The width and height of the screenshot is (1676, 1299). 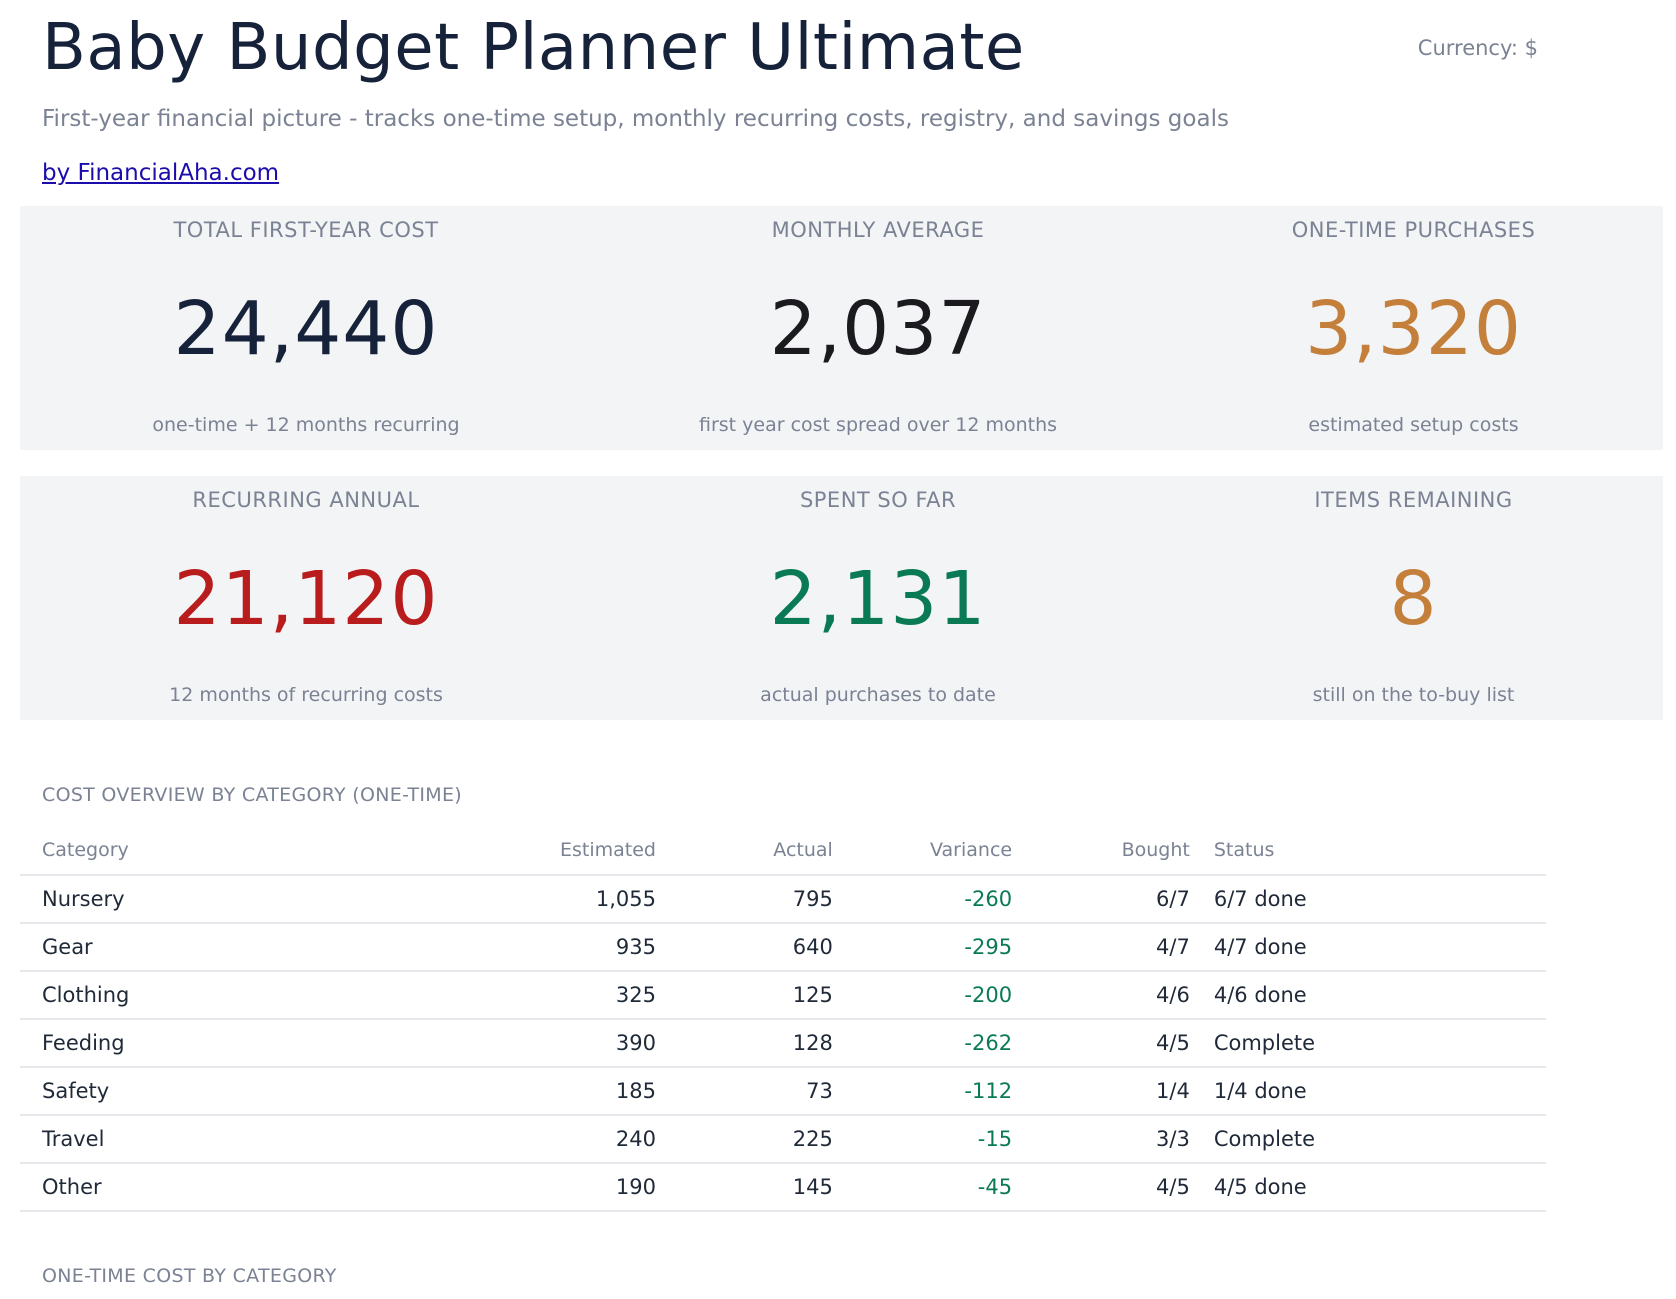 What do you see at coordinates (608, 995) in the screenshot?
I see `estimated-cell: 325` at bounding box center [608, 995].